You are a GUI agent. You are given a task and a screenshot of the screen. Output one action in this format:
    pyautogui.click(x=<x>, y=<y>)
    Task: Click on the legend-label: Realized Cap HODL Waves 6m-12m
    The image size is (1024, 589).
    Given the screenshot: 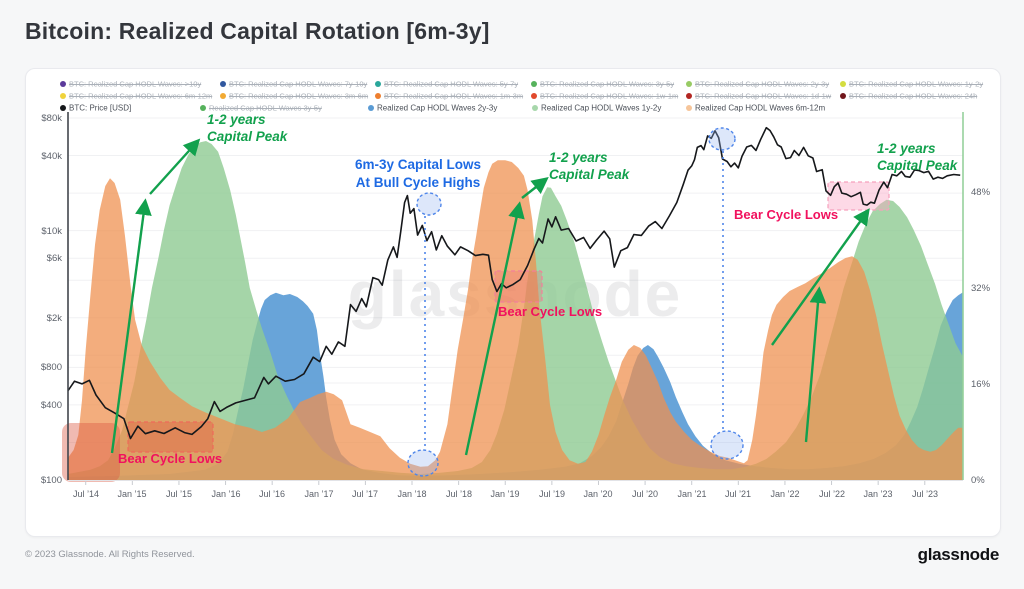 What is the action you would take?
    pyautogui.click(x=760, y=108)
    